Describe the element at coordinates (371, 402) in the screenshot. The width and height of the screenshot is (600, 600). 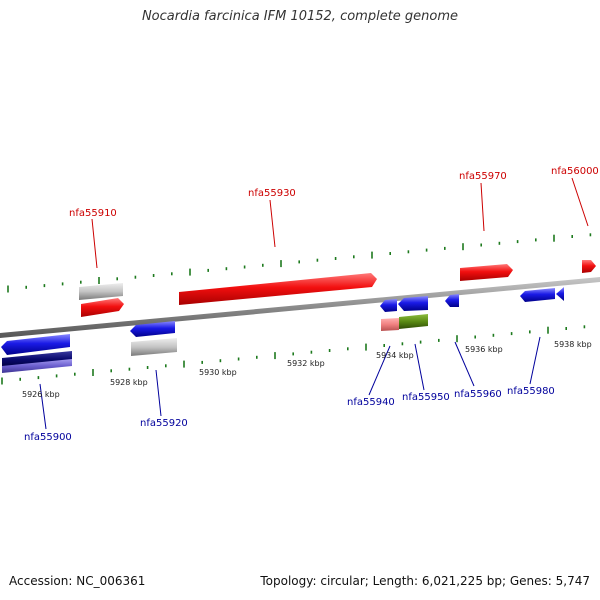
I see `gene-label-nfa55940: nfa55940` at that location.